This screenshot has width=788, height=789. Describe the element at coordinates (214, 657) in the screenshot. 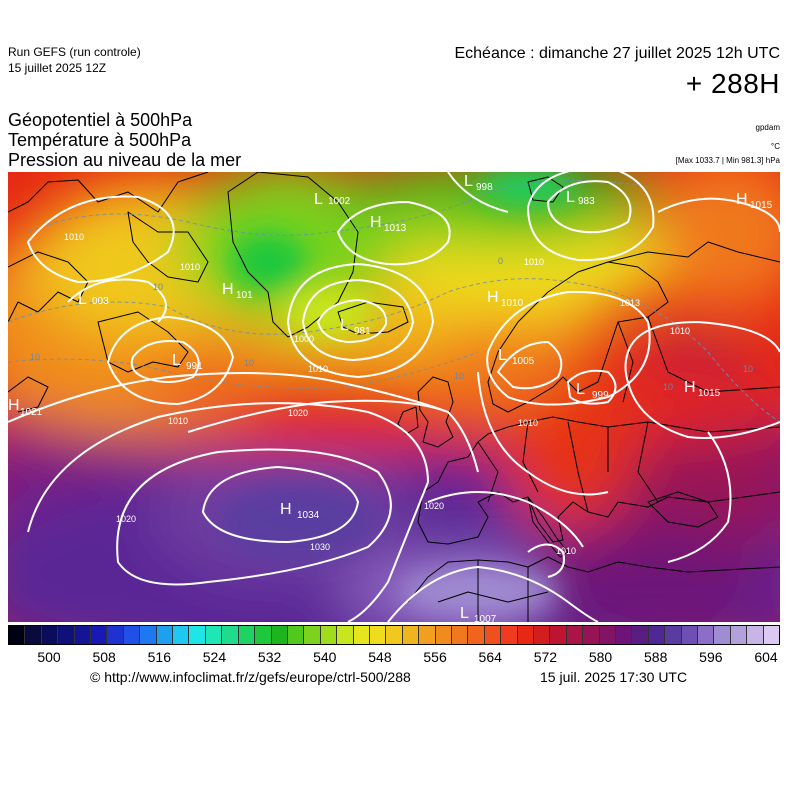

I see `color-scale-tick-label: 524` at that location.